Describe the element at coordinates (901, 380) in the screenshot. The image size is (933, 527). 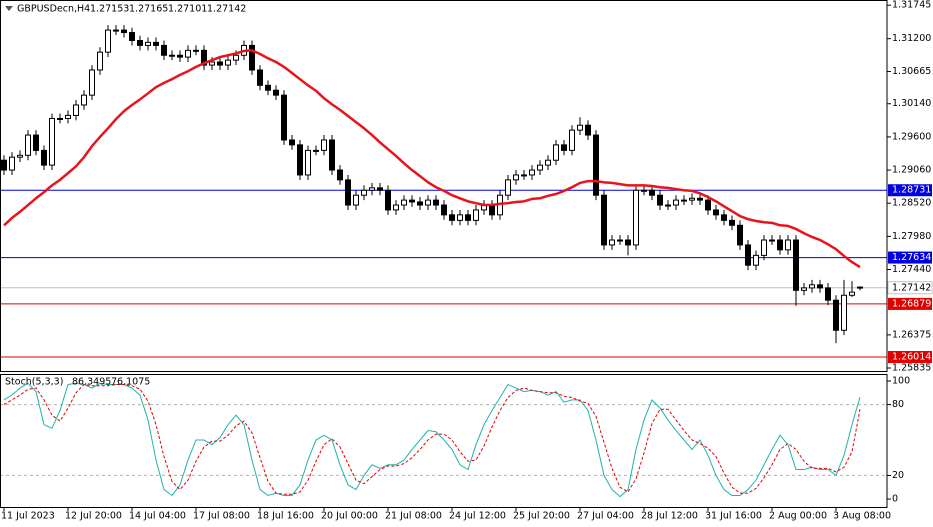
I see `y-tick-label: 100` at that location.